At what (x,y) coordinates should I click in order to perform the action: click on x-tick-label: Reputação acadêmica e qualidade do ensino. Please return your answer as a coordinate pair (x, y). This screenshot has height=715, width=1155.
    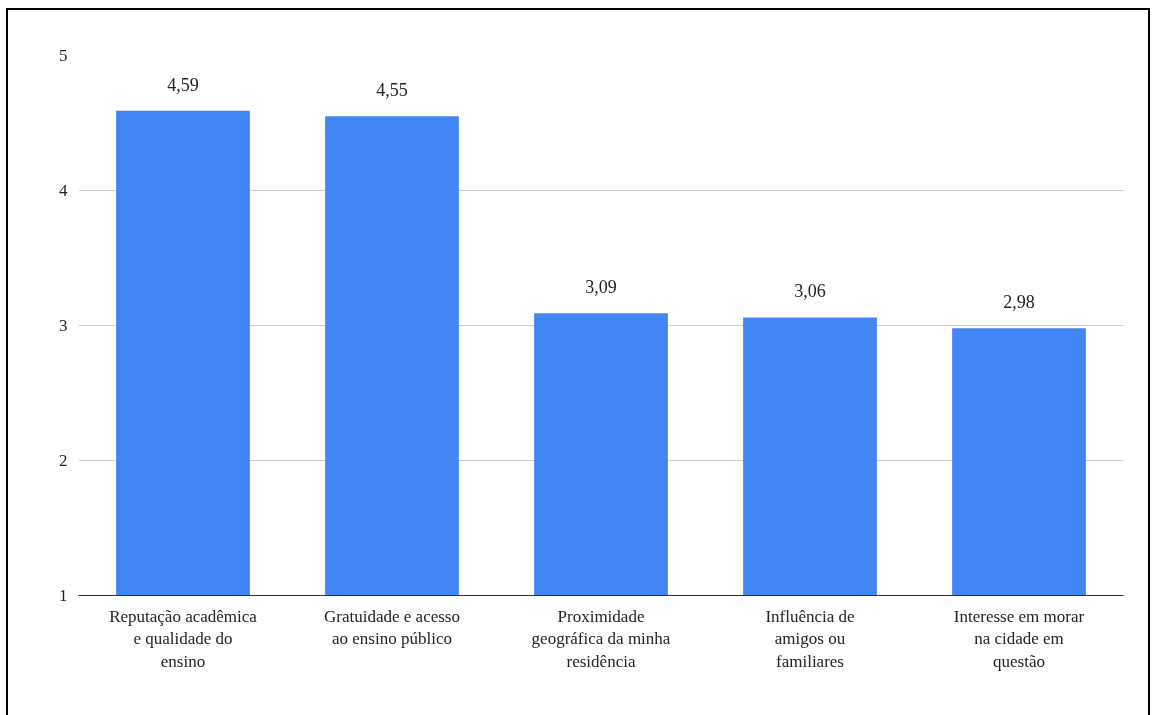
    Looking at the image, I should click on (183, 639).